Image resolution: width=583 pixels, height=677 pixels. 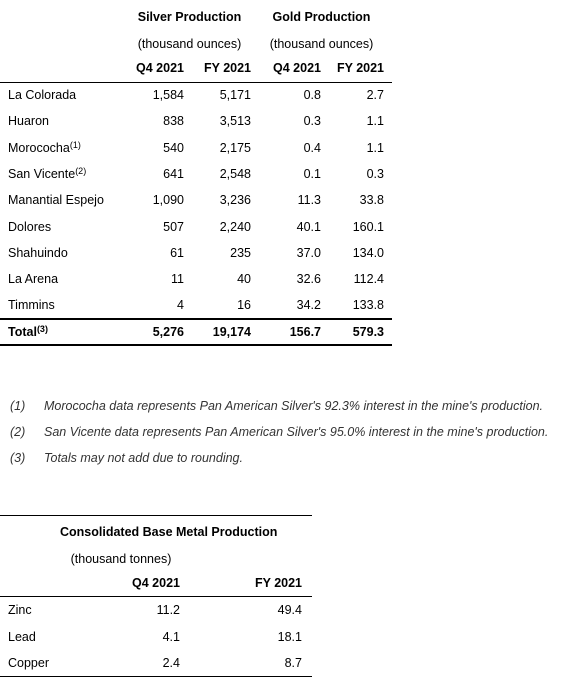 What do you see at coordinates (312, 121) in the screenshot?
I see `gold-q4-value: 0.3` at bounding box center [312, 121].